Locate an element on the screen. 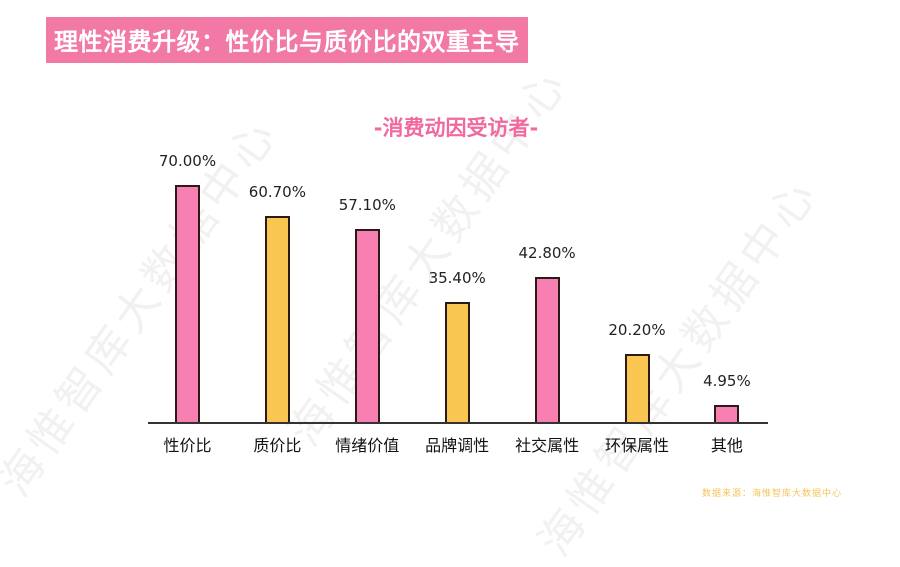 The height and width of the screenshot is (567, 900). title-banner is located at coordinates (287, 40).